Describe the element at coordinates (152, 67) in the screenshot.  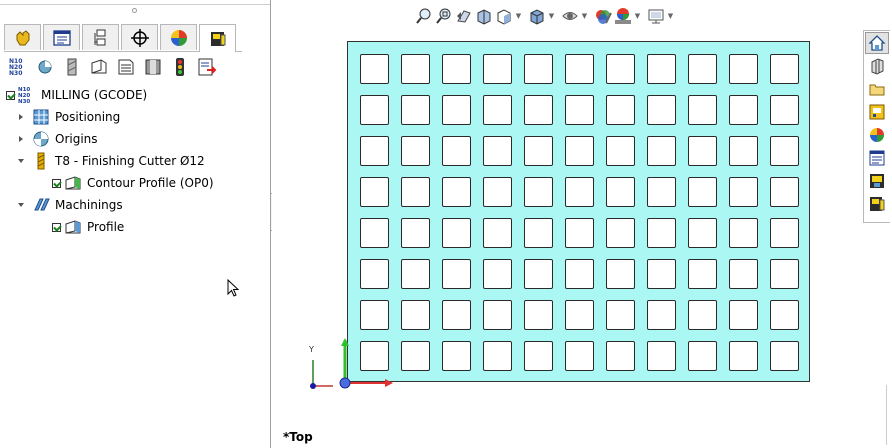
I see `cmd-simulation` at that location.